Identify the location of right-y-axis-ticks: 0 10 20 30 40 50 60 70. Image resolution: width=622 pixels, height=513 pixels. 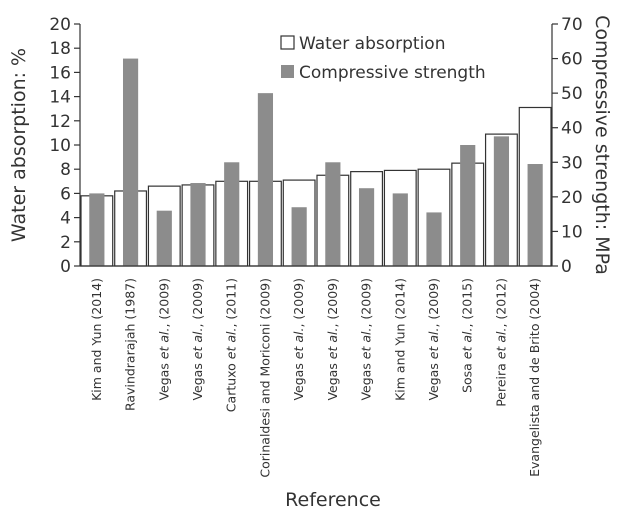
(567, 146).